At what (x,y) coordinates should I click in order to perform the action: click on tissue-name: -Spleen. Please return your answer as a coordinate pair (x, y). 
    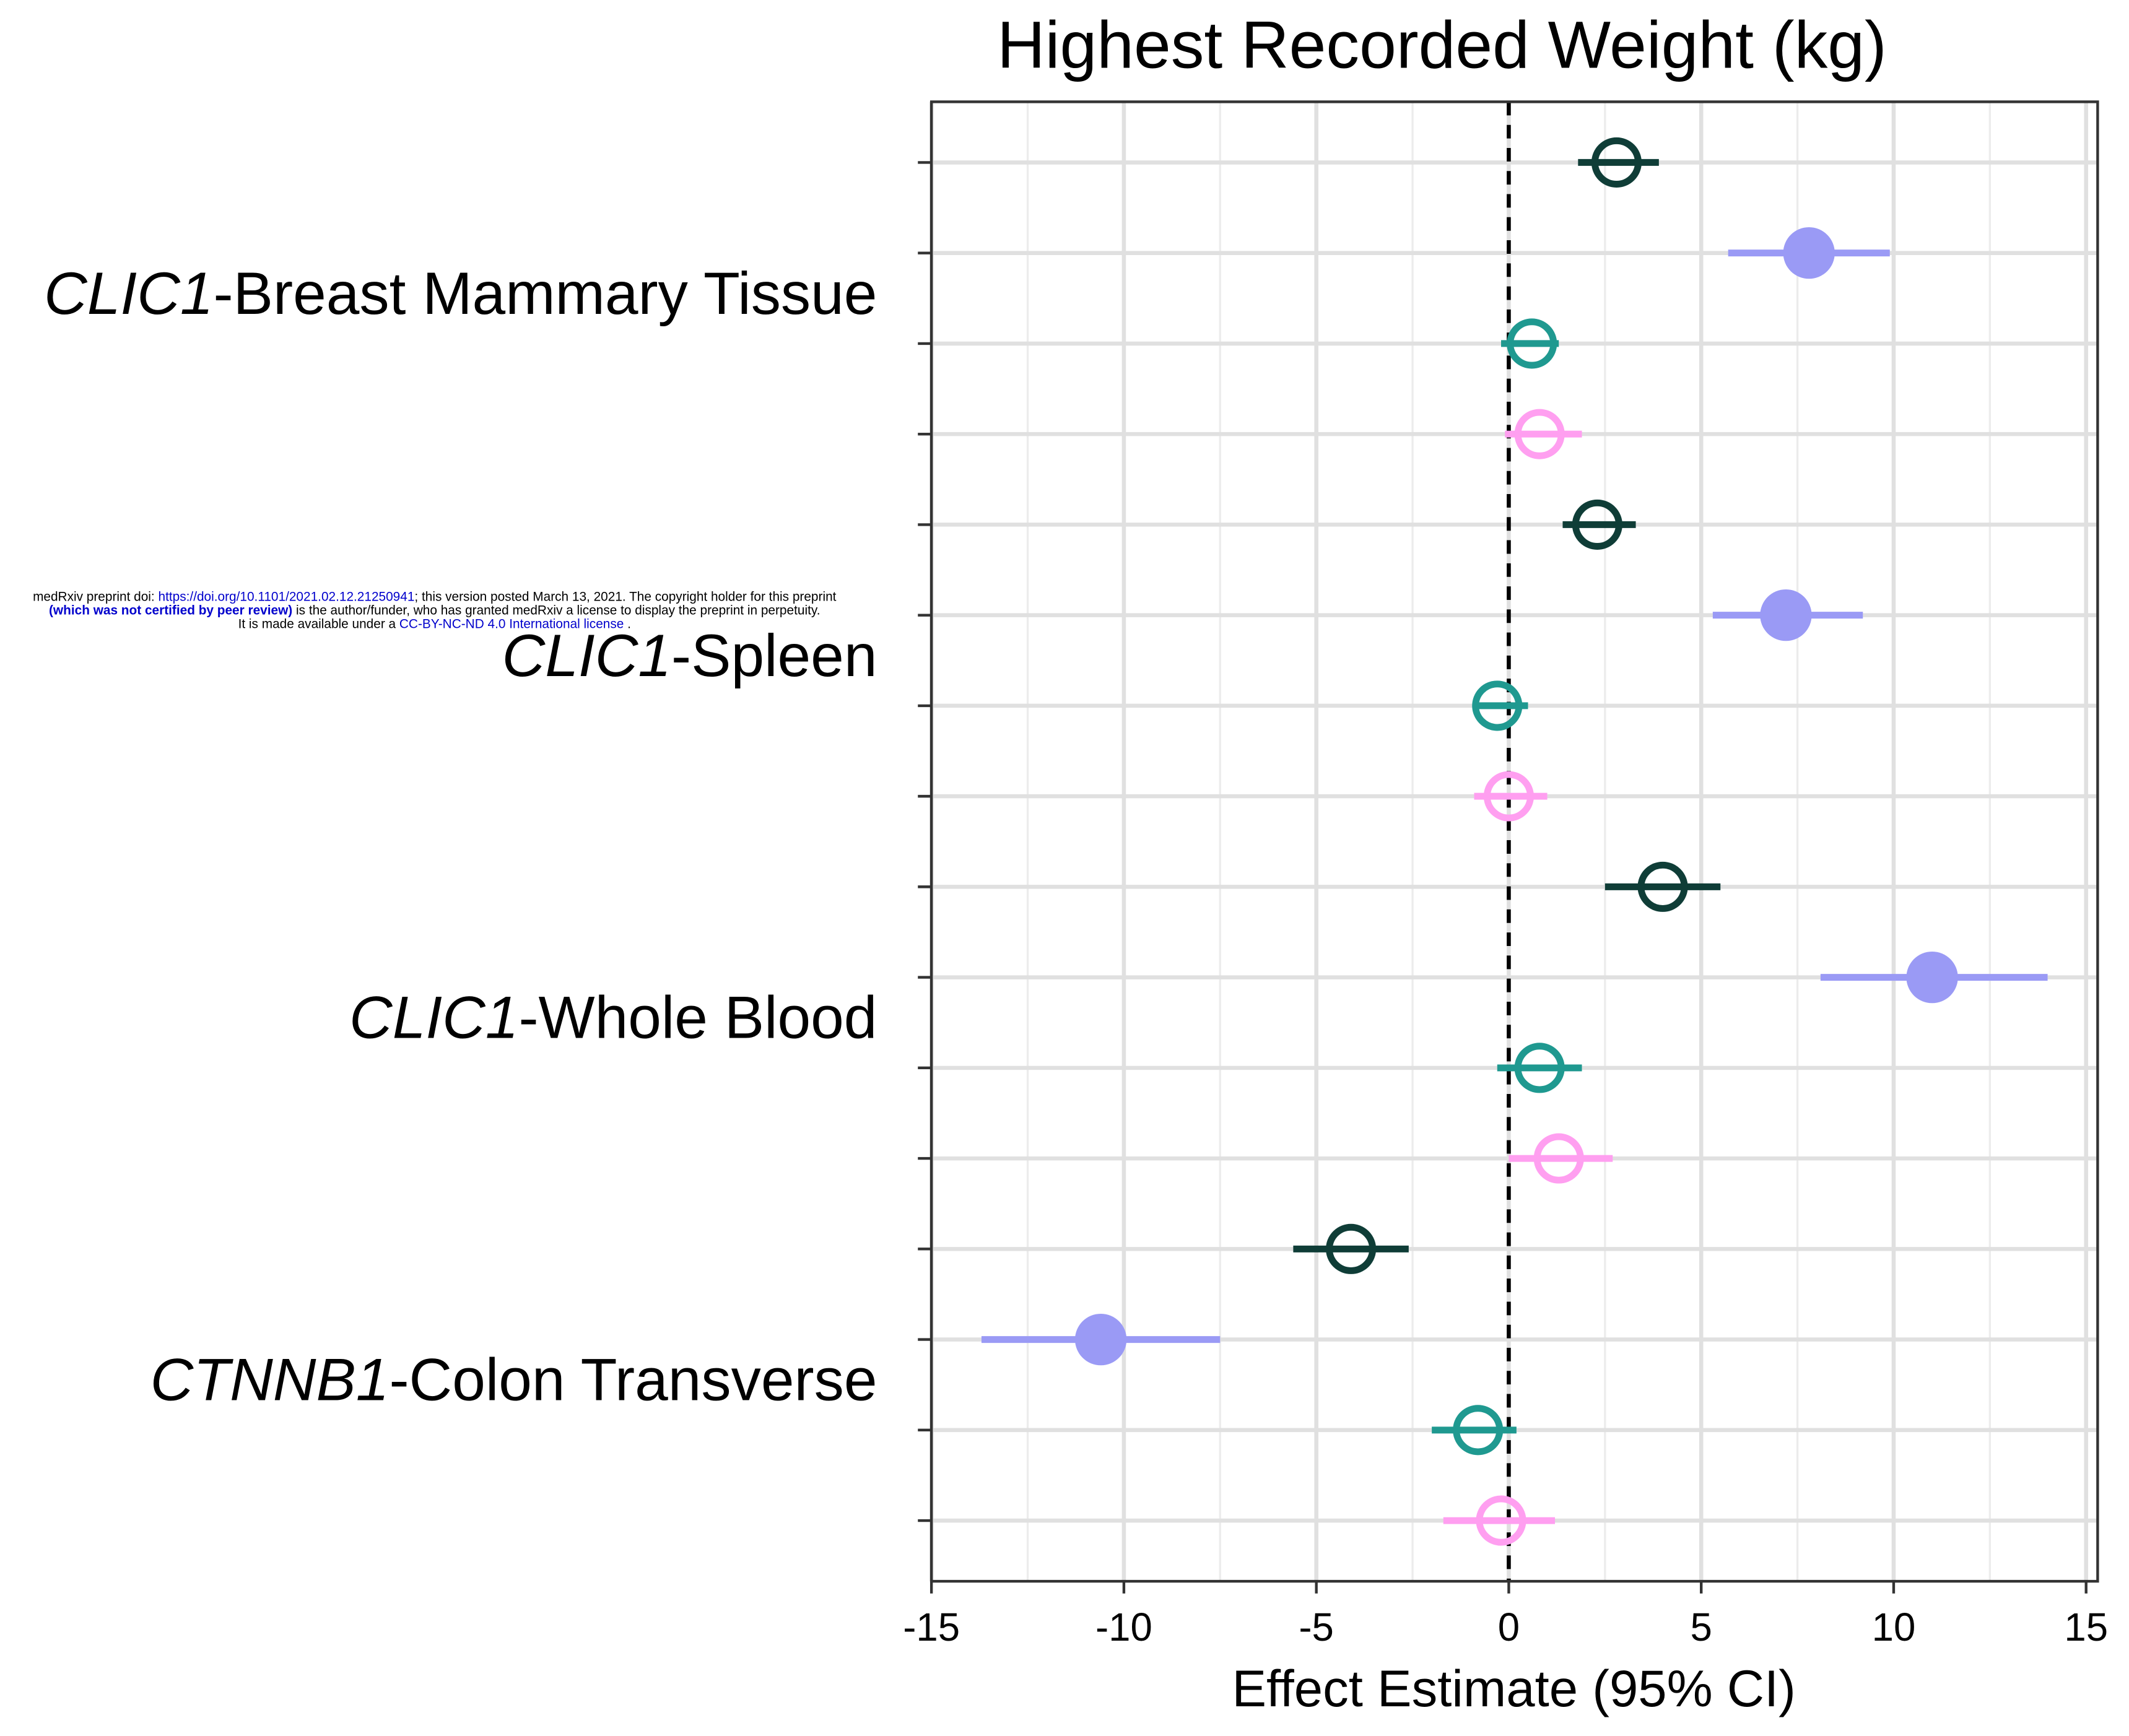
    Looking at the image, I should click on (774, 656).